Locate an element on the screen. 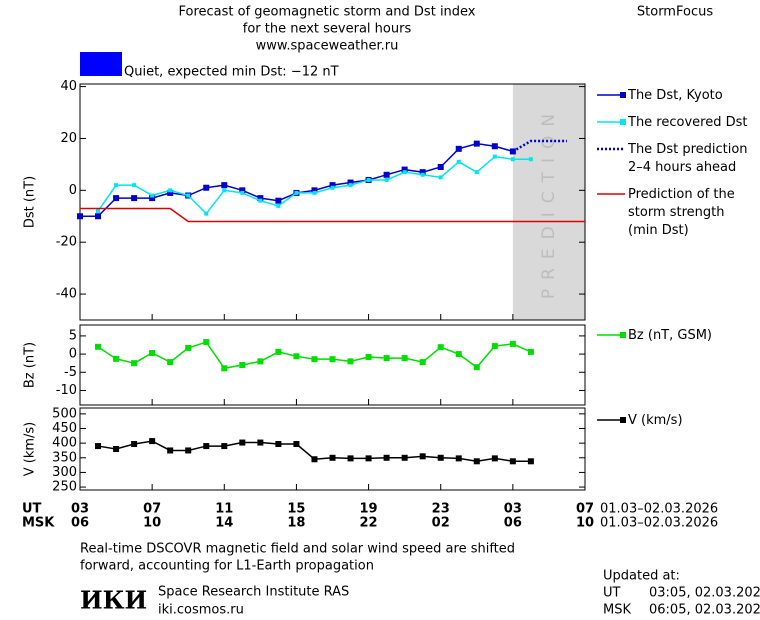 This screenshot has width=760, height=620. x2-range-label: 01.03–02.03.2026 is located at coordinates (659, 523).